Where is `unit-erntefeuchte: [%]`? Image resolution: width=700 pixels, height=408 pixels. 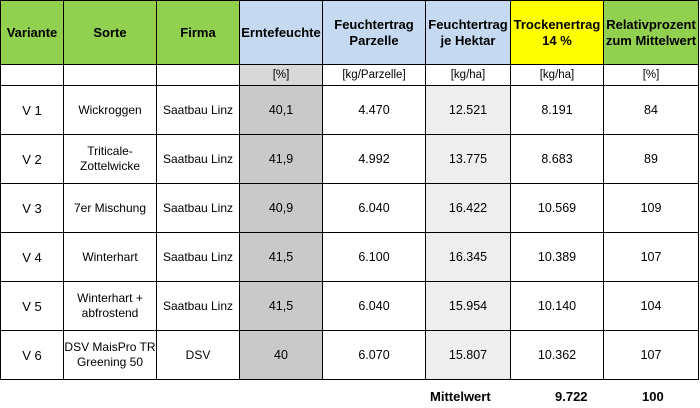 unit-erntefeuchte: [%] is located at coordinates (281, 75).